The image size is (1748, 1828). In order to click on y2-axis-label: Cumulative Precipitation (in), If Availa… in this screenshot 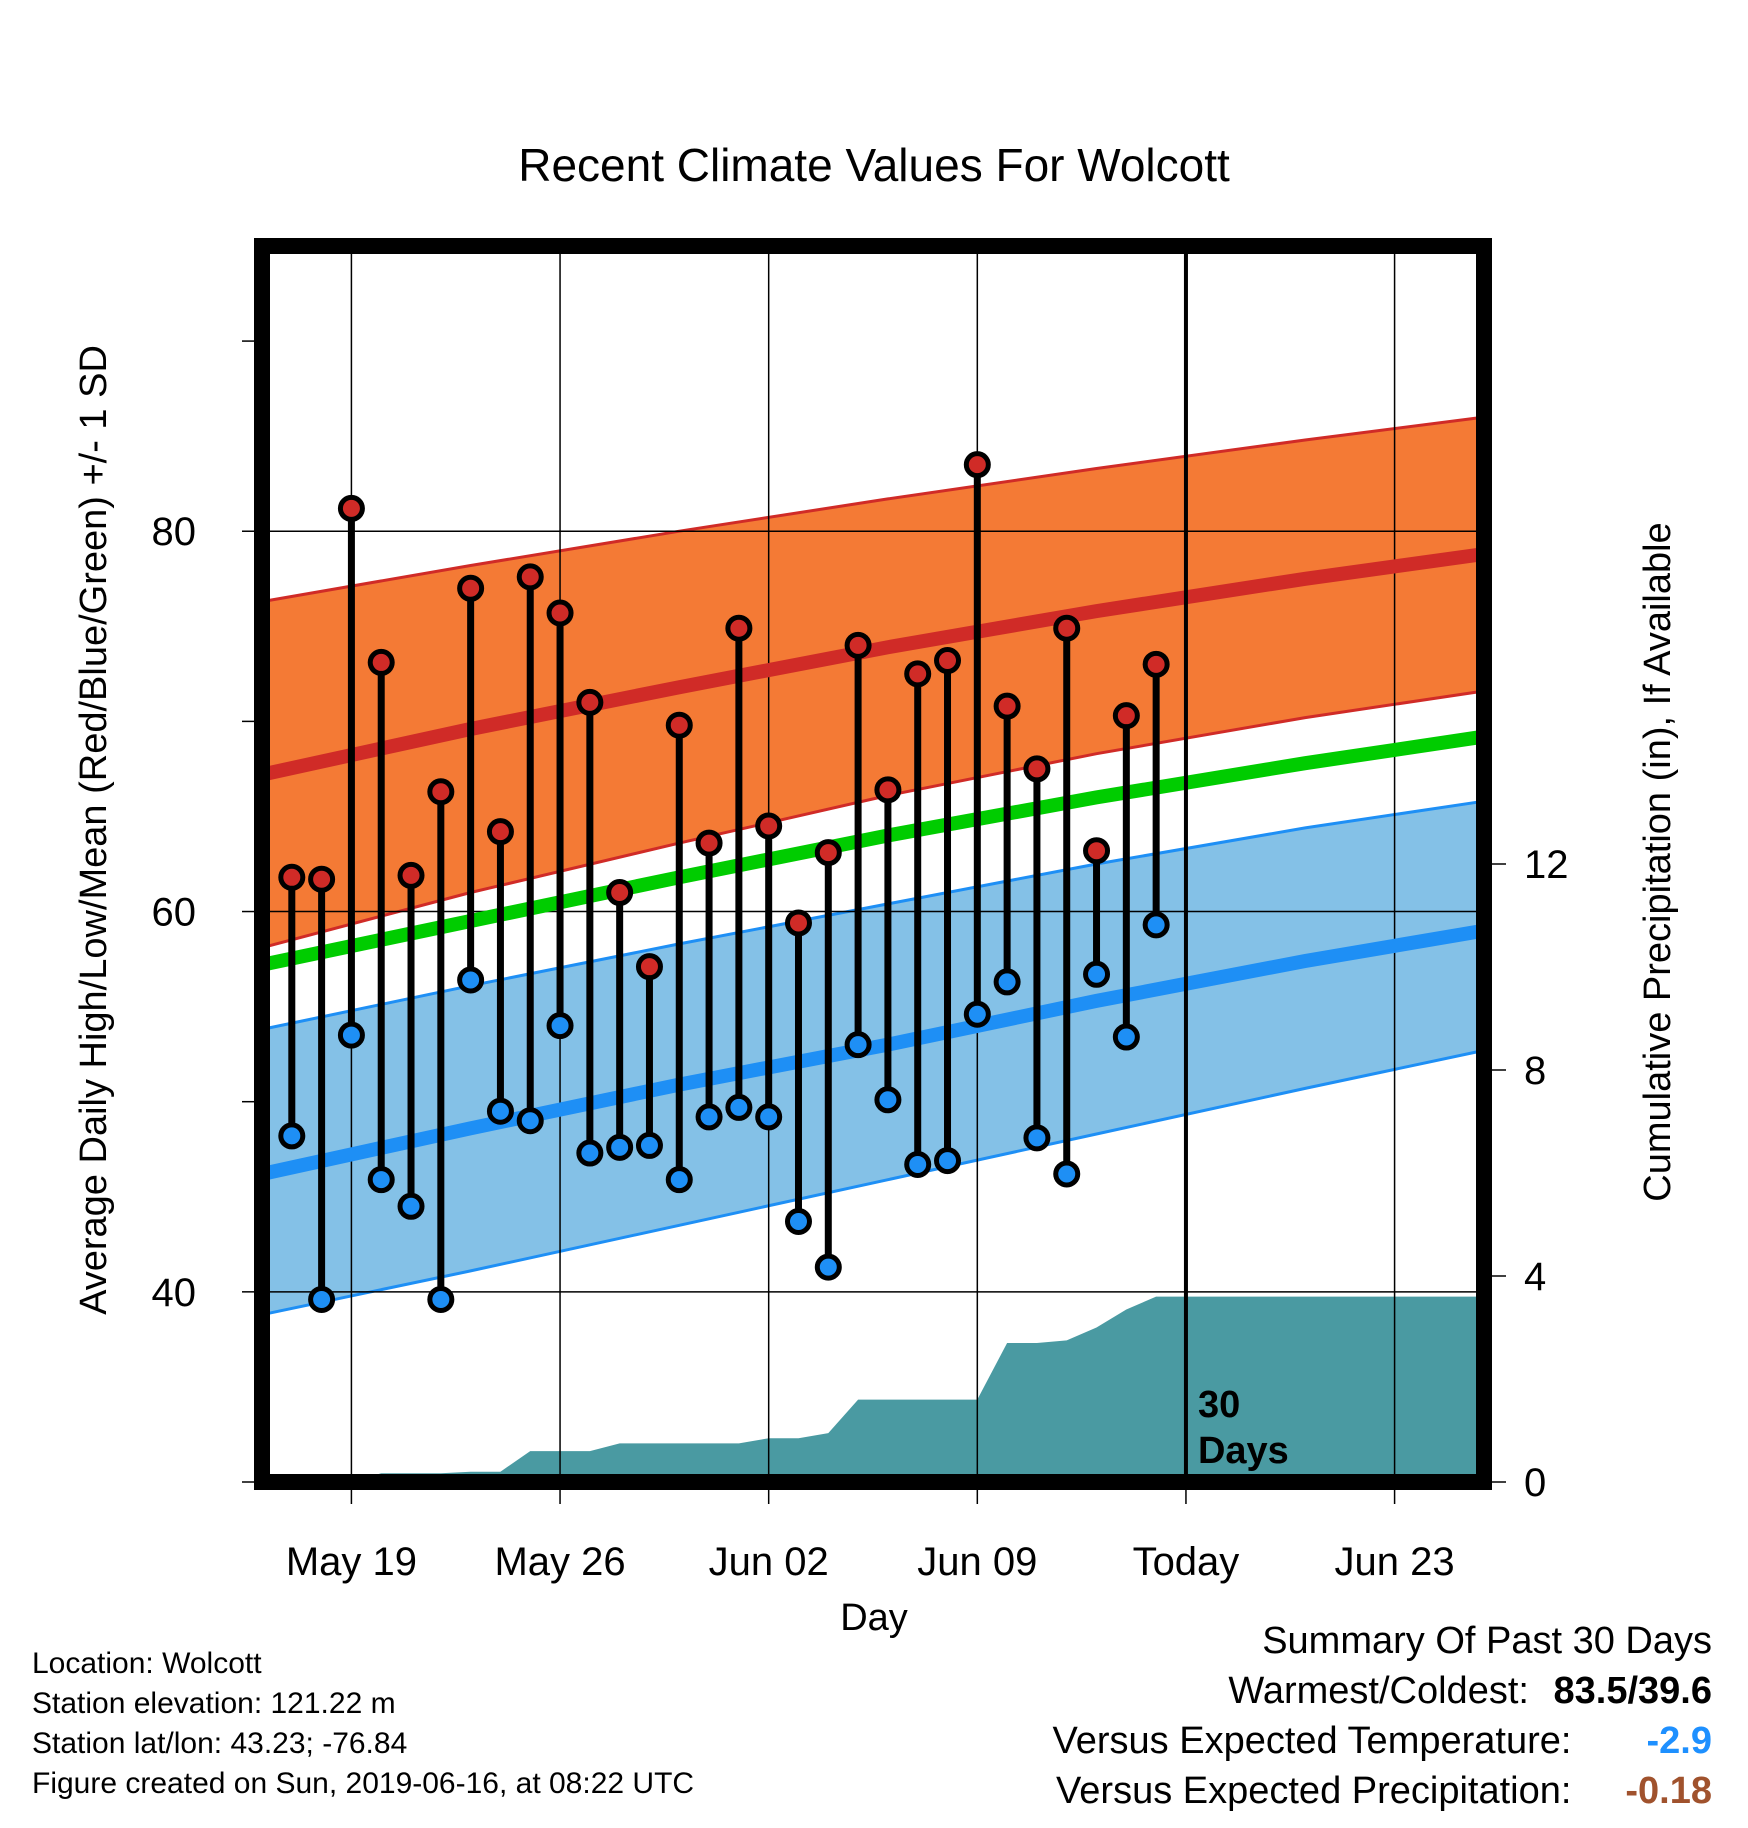, I will do `click(1658, 861)`.